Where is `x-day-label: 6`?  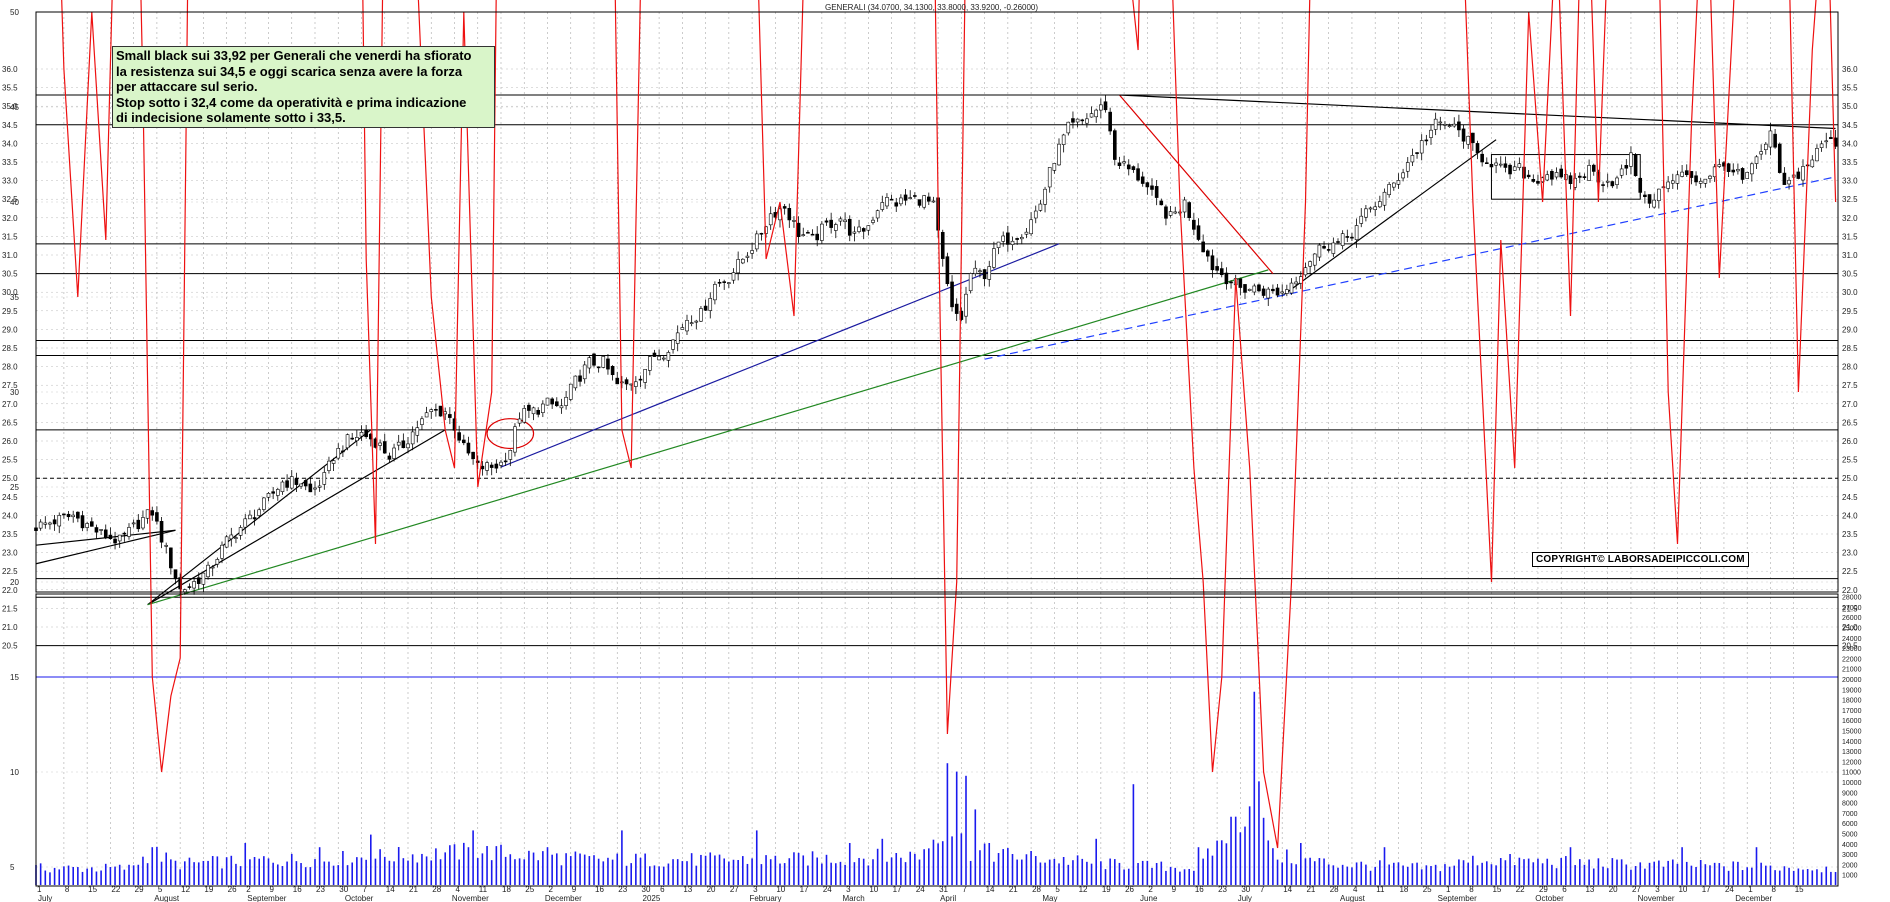 x-day-label: 6 is located at coordinates (1564, 889).